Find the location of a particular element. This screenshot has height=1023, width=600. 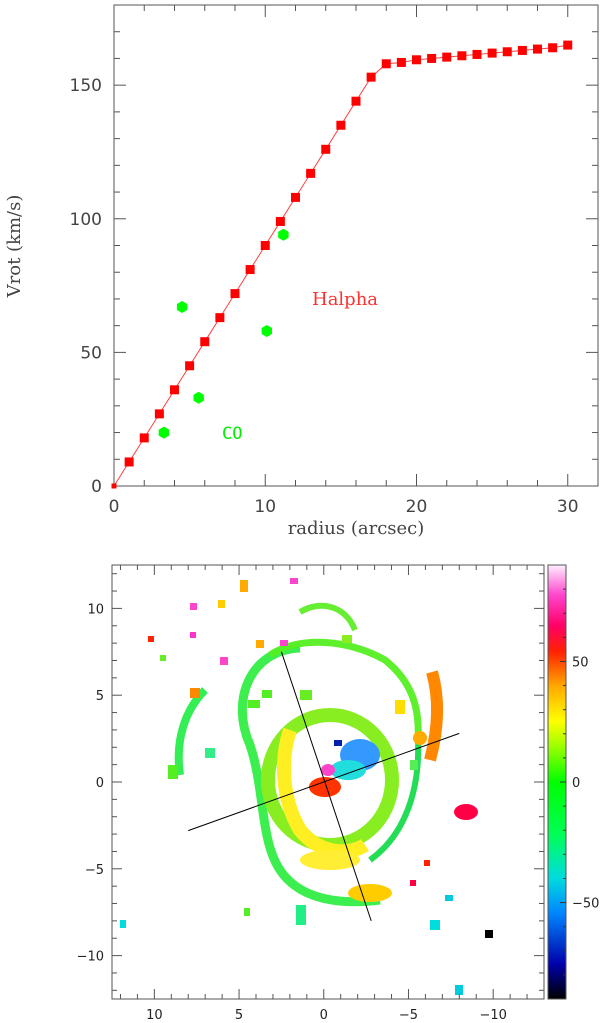

colorbar-tick-label: 0 is located at coordinates (576, 783).